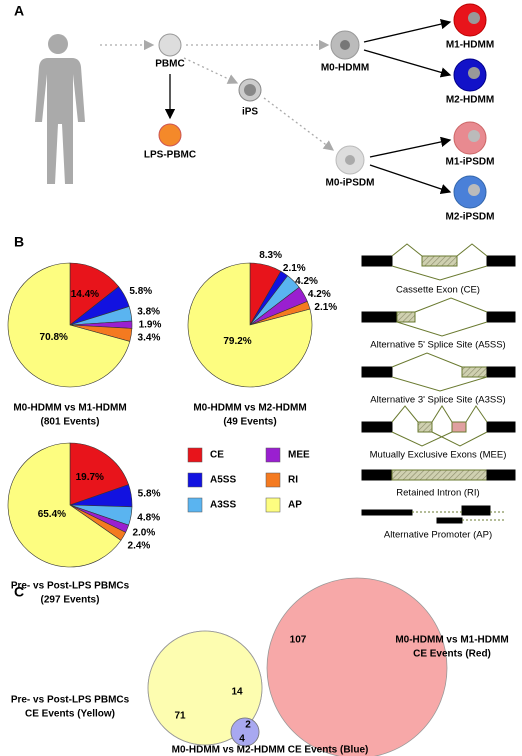  What do you see at coordinates (451, 640) in the screenshot?
I see `venn-label: M0-HDMM vs M1-HDMM` at bounding box center [451, 640].